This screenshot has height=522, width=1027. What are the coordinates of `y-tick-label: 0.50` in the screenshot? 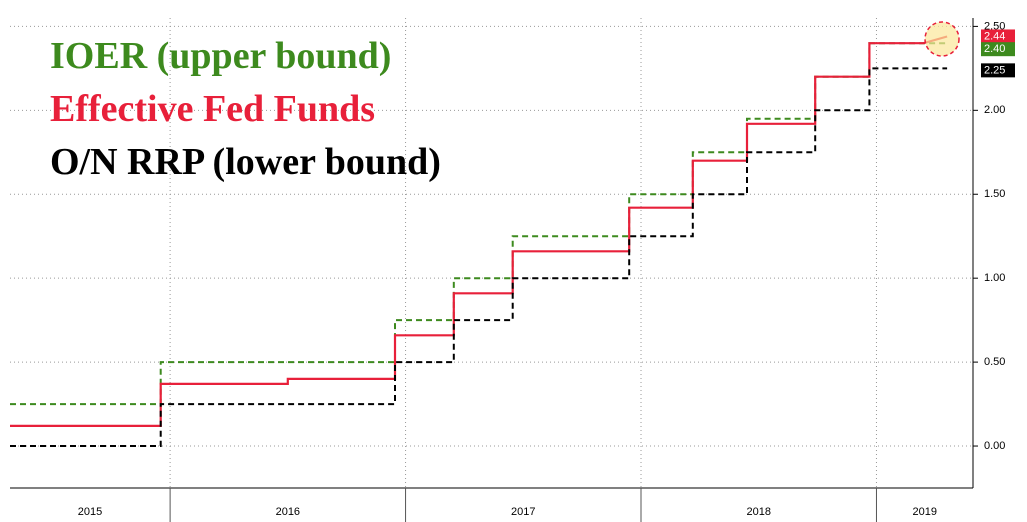 It's located at (994, 362).